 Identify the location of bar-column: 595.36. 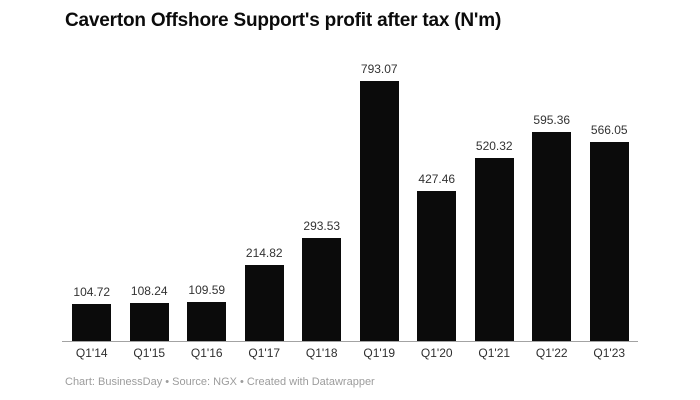
(552, 201).